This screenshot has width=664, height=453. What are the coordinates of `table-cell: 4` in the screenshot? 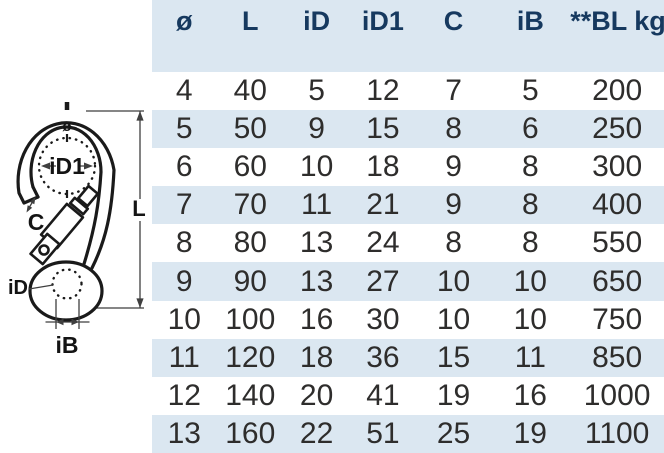 It's located at (184, 91).